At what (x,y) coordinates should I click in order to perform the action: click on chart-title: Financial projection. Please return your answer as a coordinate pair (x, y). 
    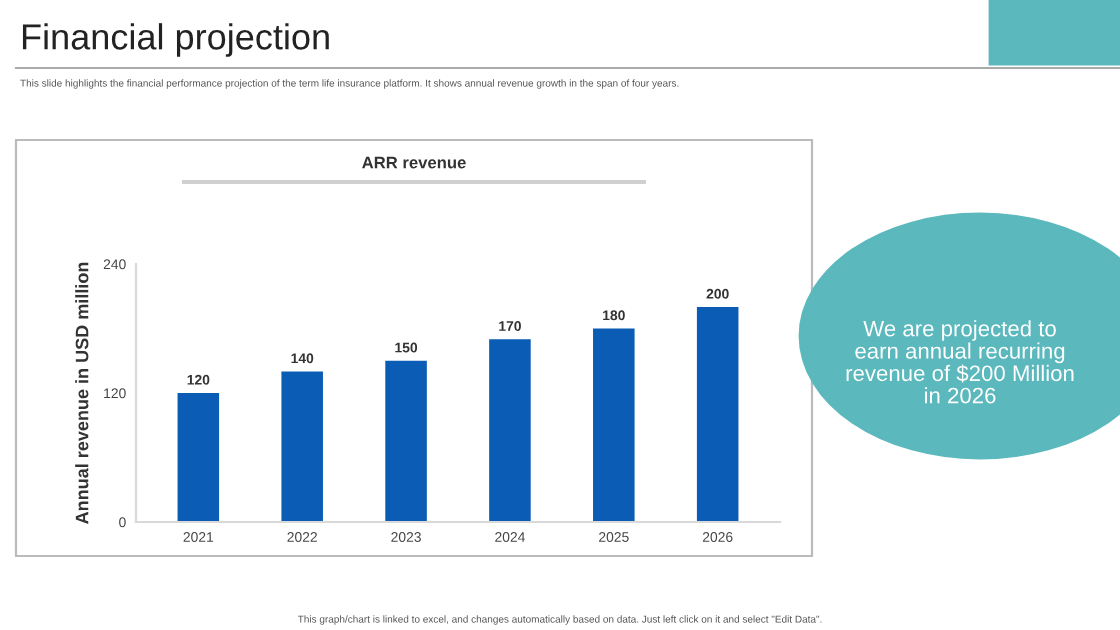
    Looking at the image, I should click on (175, 40).